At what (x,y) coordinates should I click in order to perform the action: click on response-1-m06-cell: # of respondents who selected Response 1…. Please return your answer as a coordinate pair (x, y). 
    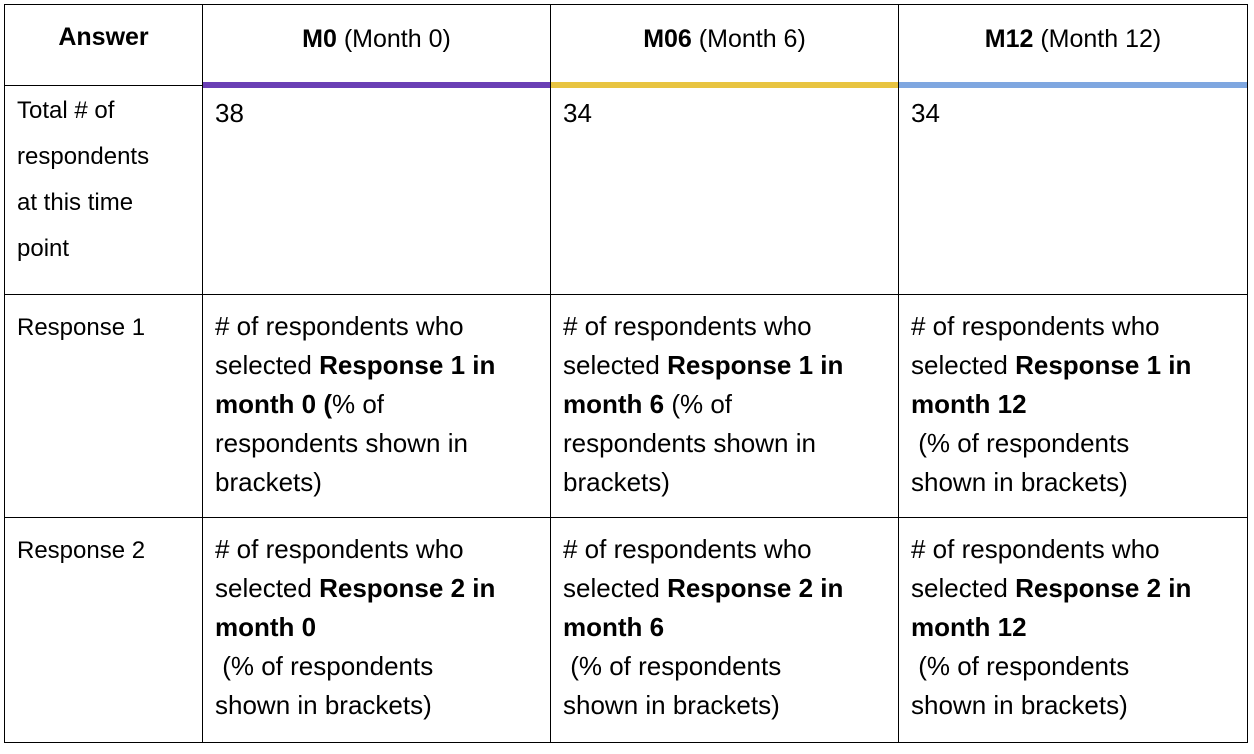
    Looking at the image, I should click on (724, 406).